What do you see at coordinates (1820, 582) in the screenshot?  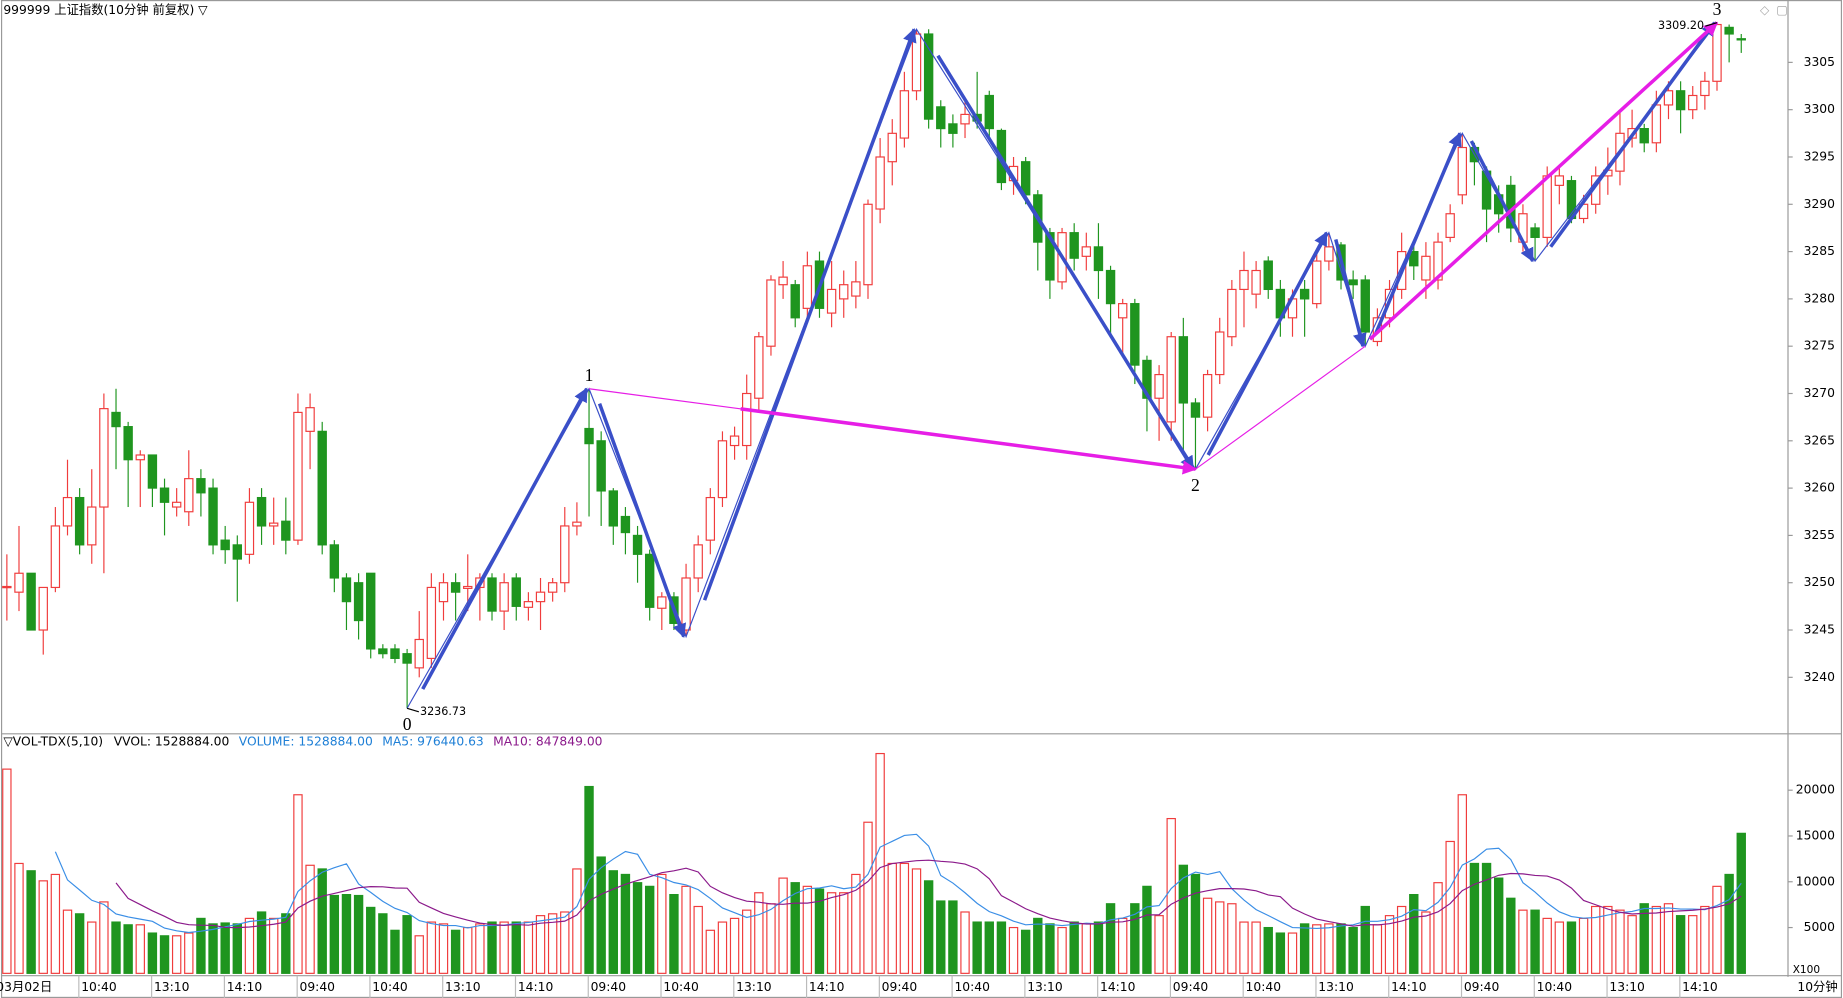 I see `y-tick-label: 3250` at bounding box center [1820, 582].